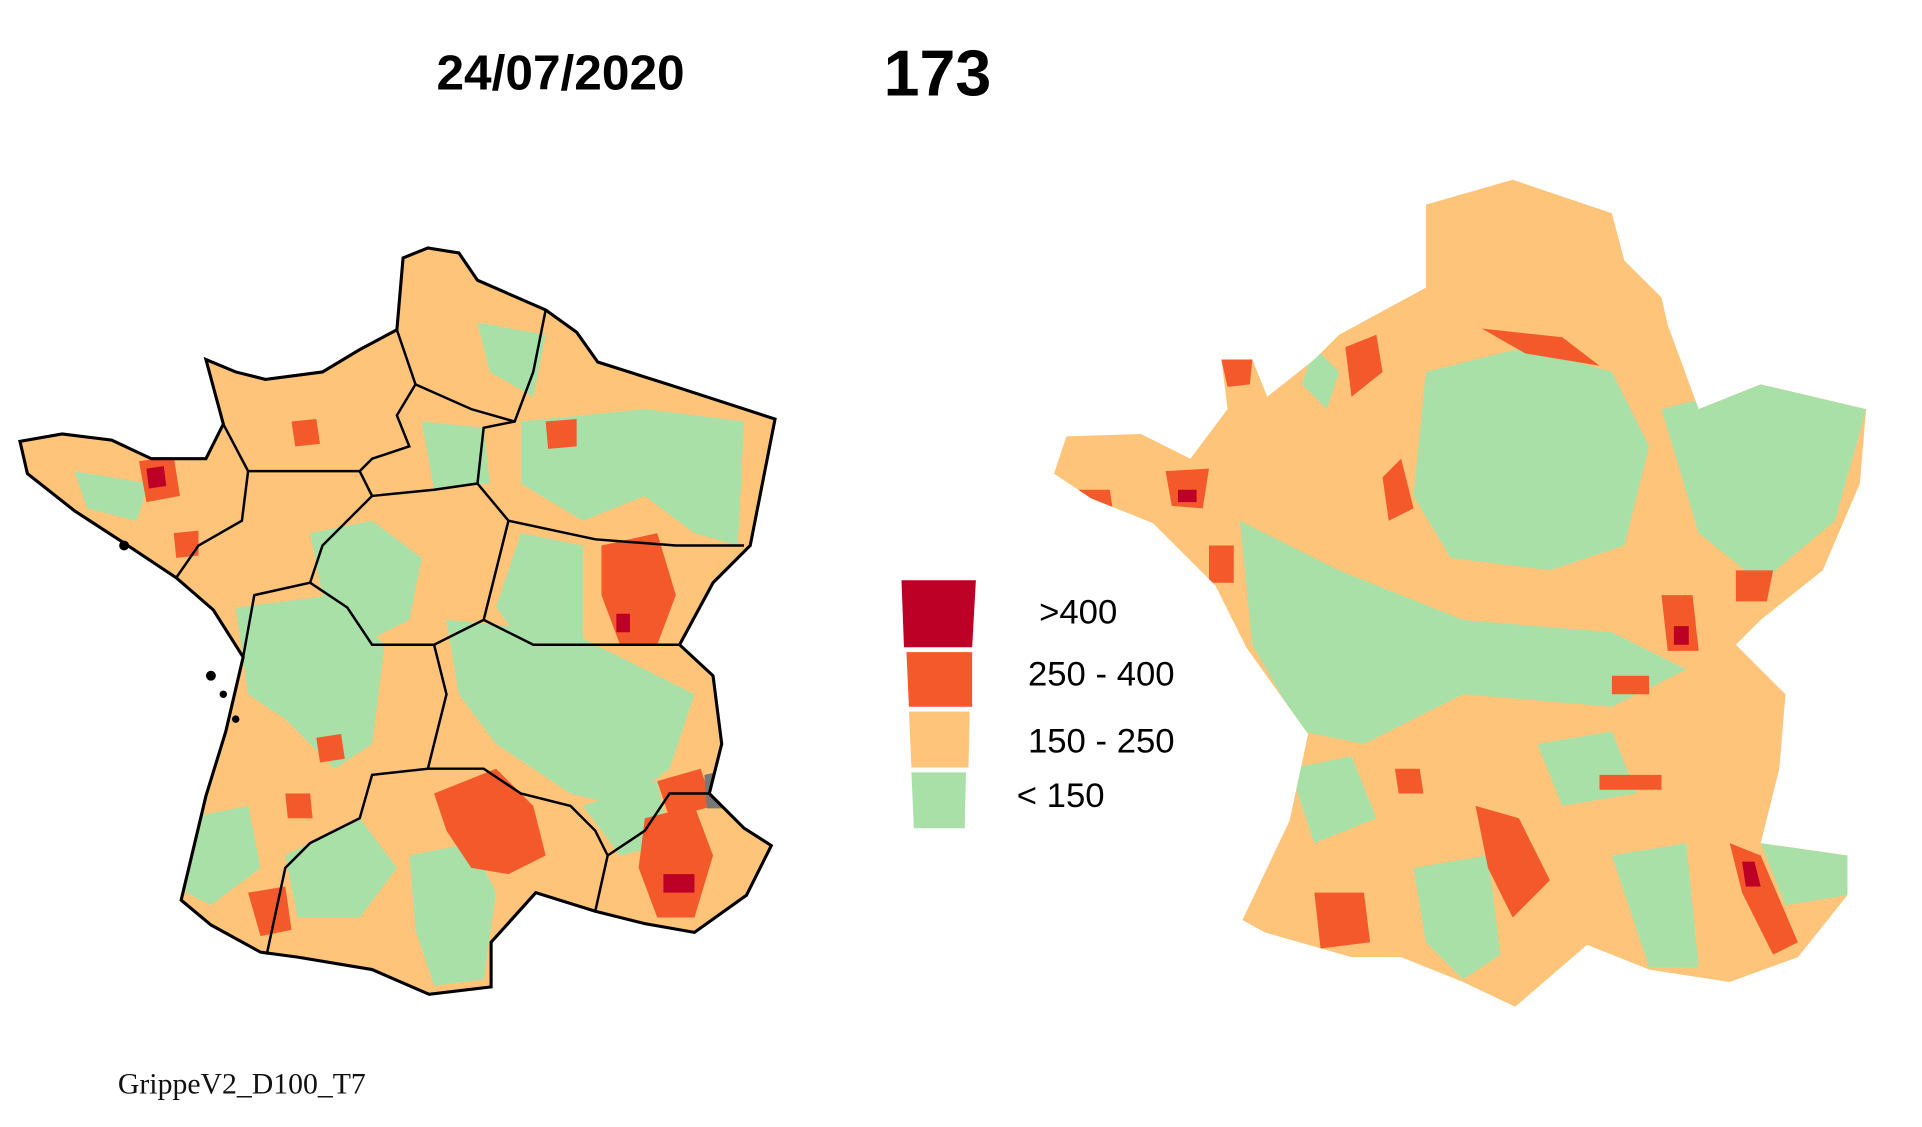  Describe the element at coordinates (242, 1084) in the screenshot. I see `credit-label: GrippeV2_D100_T7` at that location.